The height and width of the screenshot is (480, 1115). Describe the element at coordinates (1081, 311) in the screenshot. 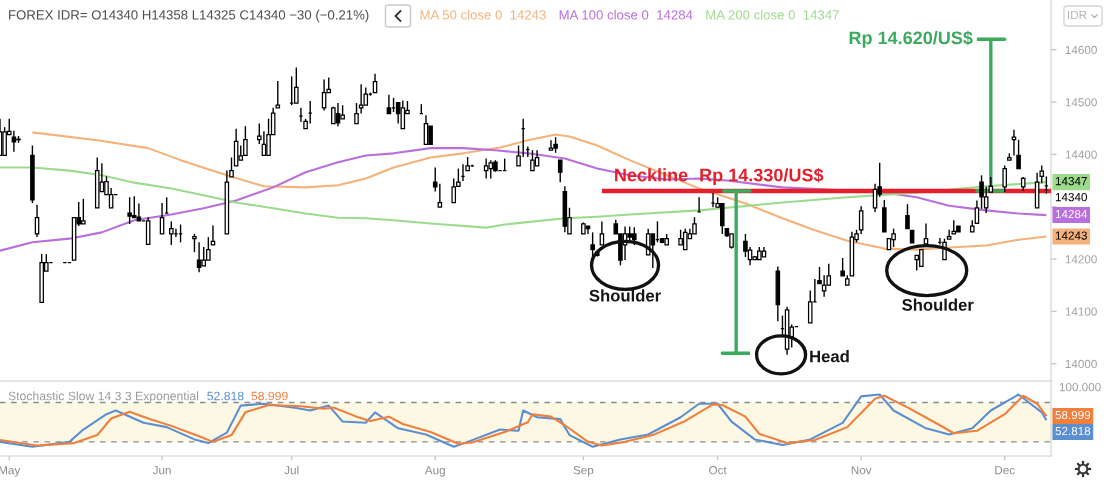

I see `y-tick-label: 14100` at that location.